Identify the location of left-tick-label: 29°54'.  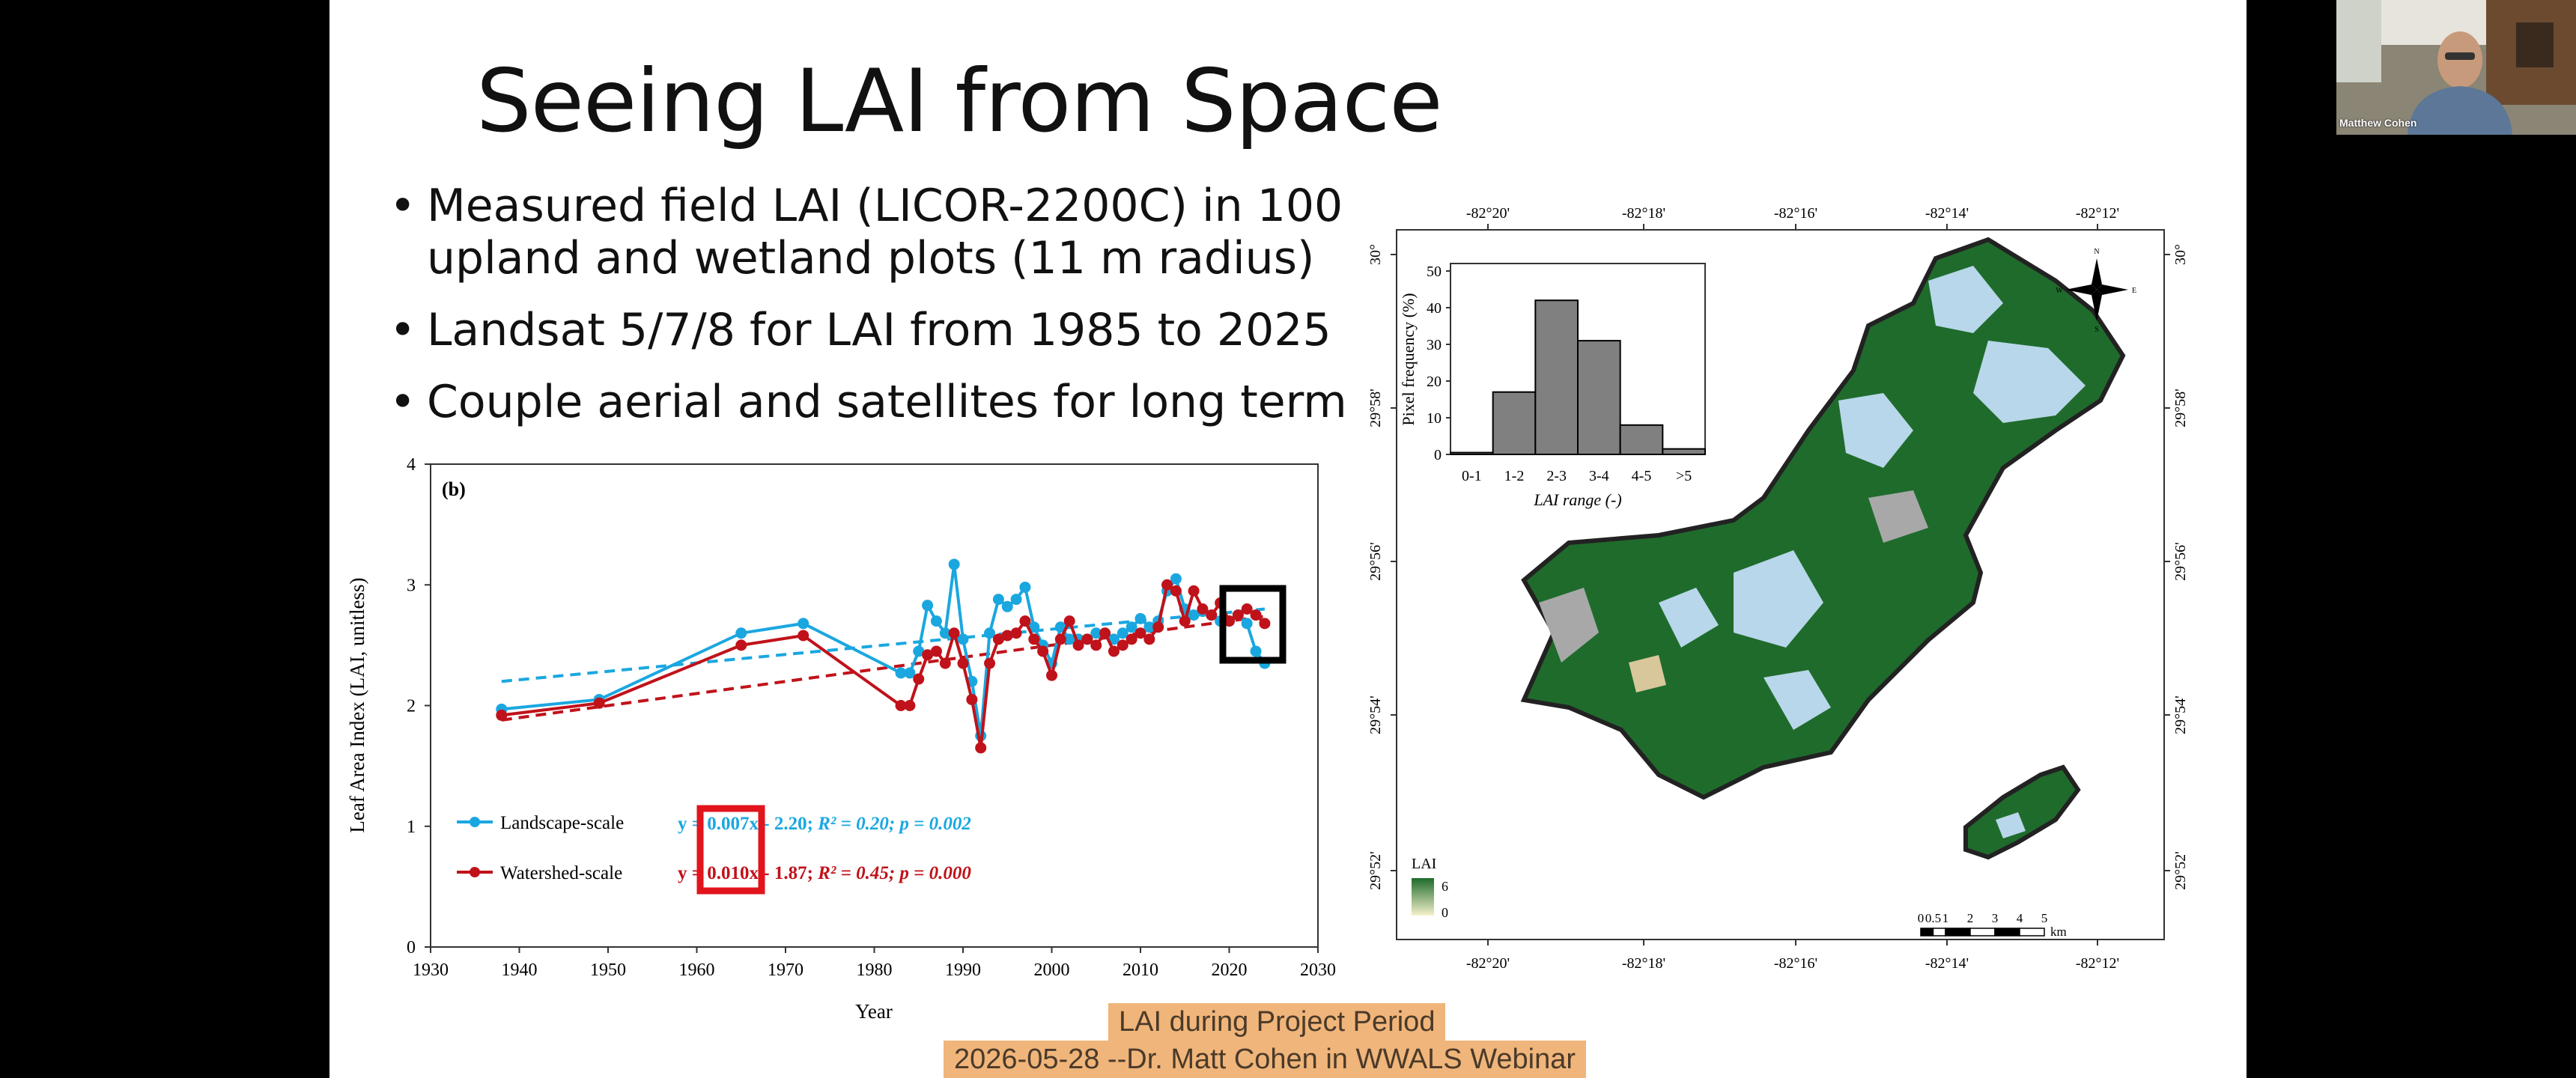
(1375, 714).